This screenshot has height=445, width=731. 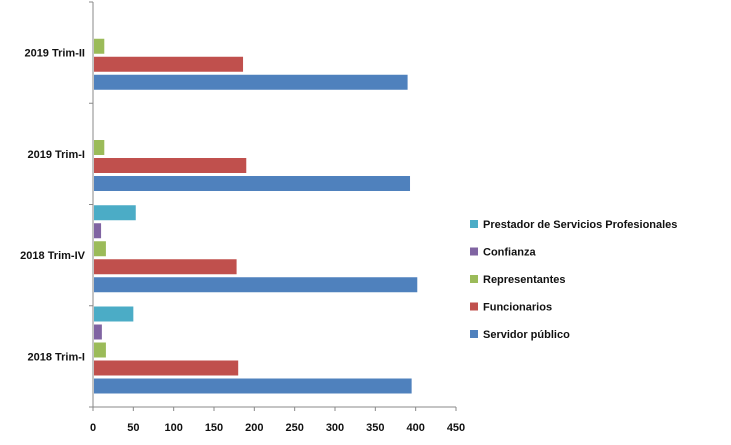 What do you see at coordinates (100, 249) in the screenshot?
I see `bar-representantes-2018-trim-iv` at bounding box center [100, 249].